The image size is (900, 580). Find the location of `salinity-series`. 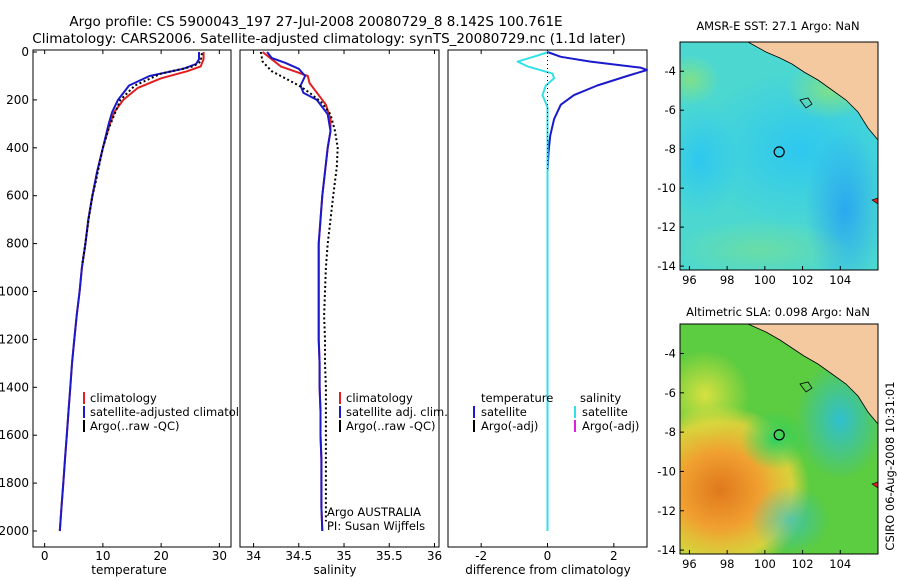

salinity-series is located at coordinates (299, 291).